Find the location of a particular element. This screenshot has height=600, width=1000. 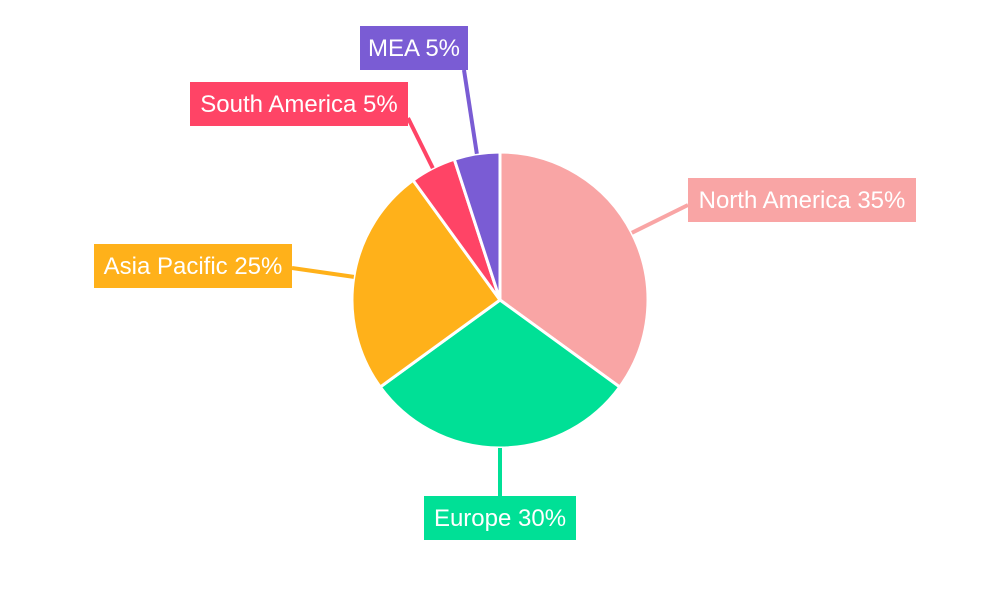

pie-slice-asia-pacific is located at coordinates (426, 284).